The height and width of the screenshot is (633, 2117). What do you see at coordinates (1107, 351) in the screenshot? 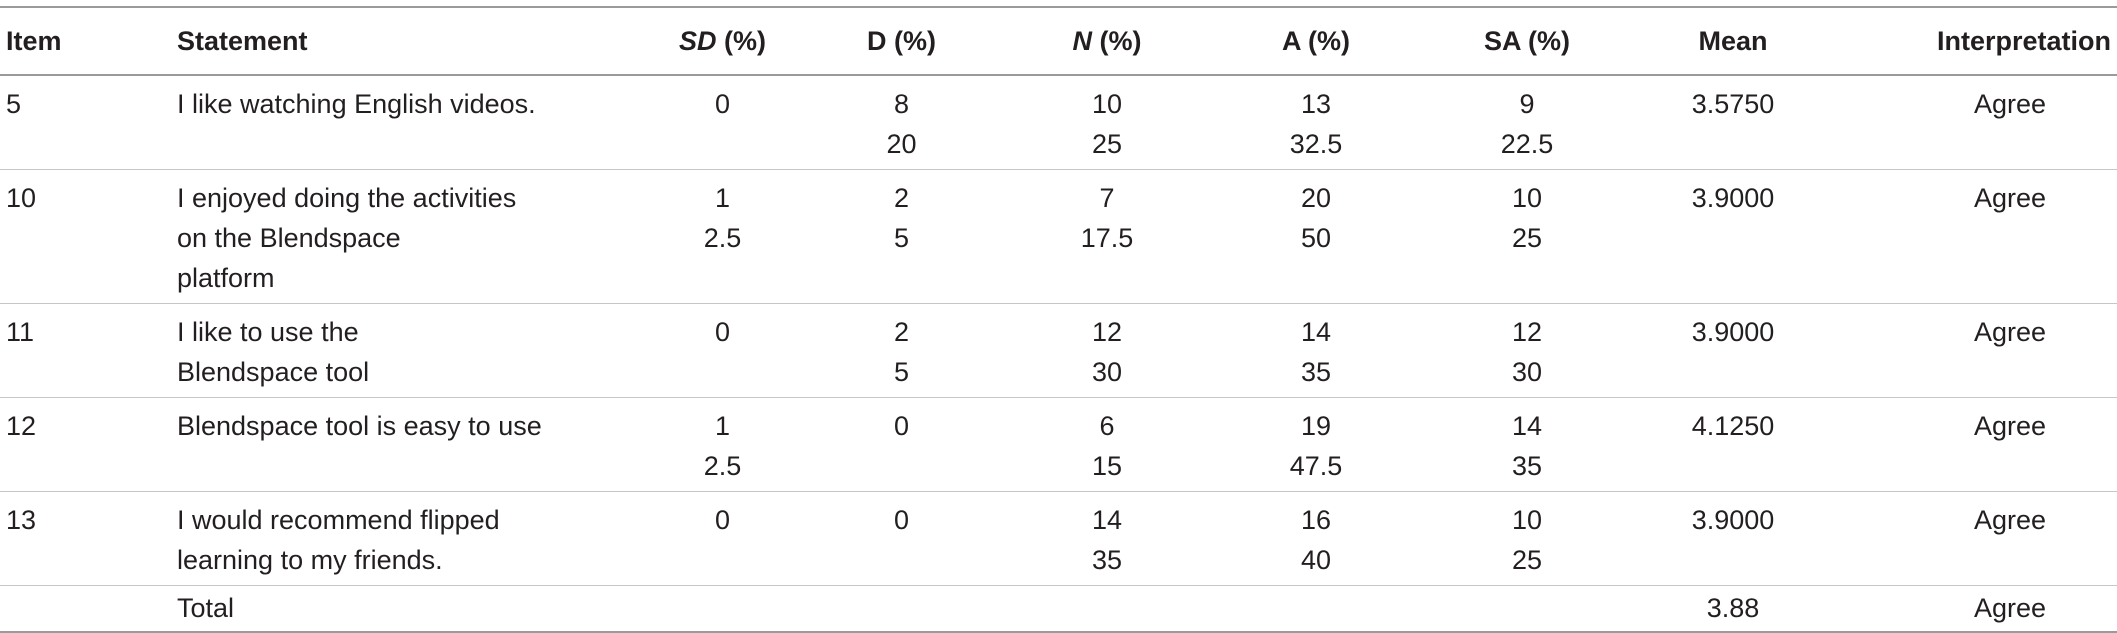
I see `n-cell: 12 30` at bounding box center [1107, 351].